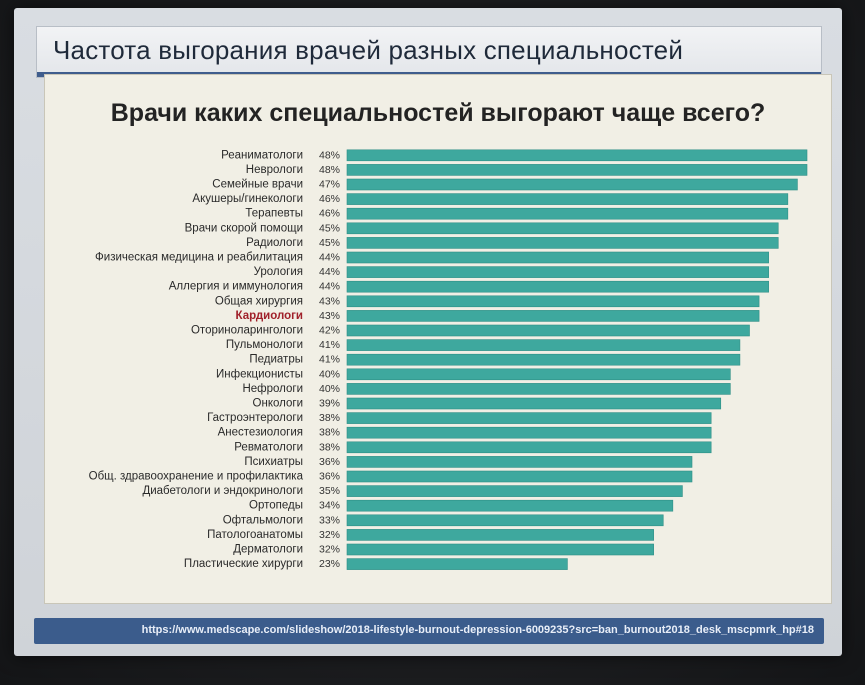 This screenshot has width=865, height=685. I want to click on category-label: Инфекционисты, so click(259, 374).